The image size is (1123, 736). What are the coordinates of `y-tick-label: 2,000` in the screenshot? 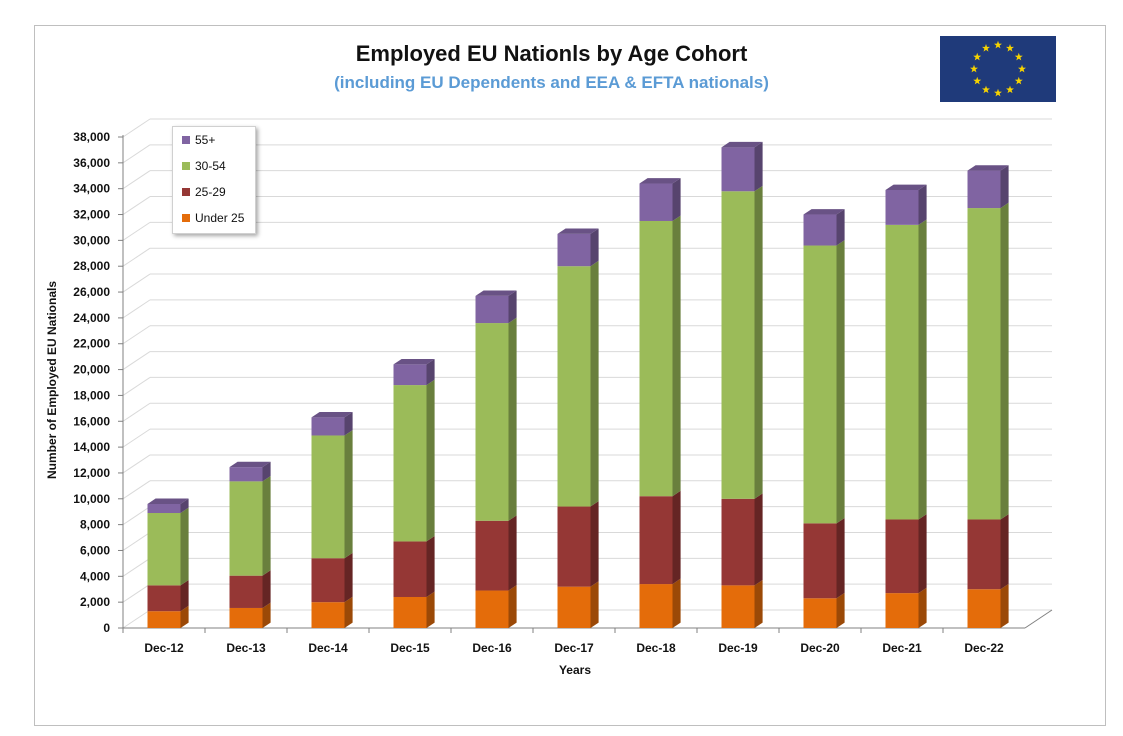 It's located at (95, 602).